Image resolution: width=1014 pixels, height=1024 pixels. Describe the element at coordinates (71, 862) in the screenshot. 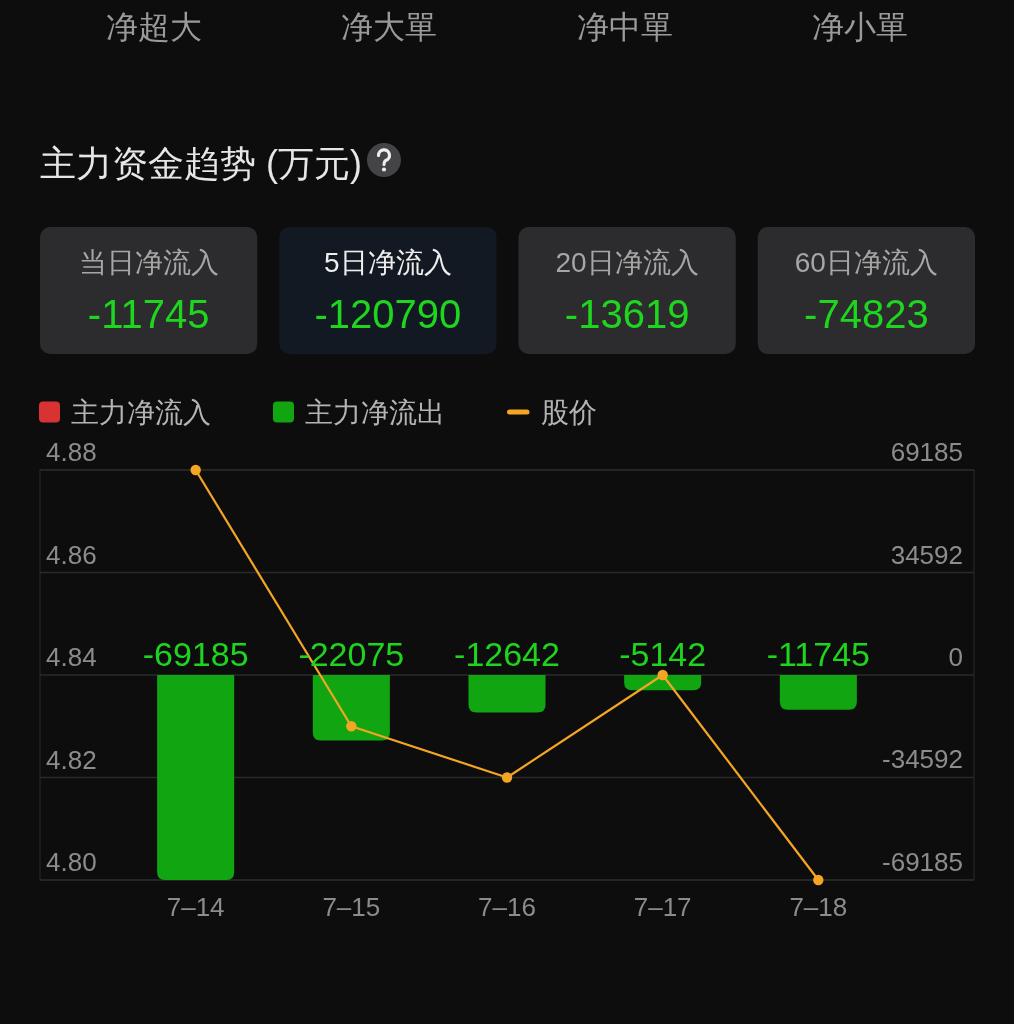

I see `y-tick-label: 4.80` at that location.